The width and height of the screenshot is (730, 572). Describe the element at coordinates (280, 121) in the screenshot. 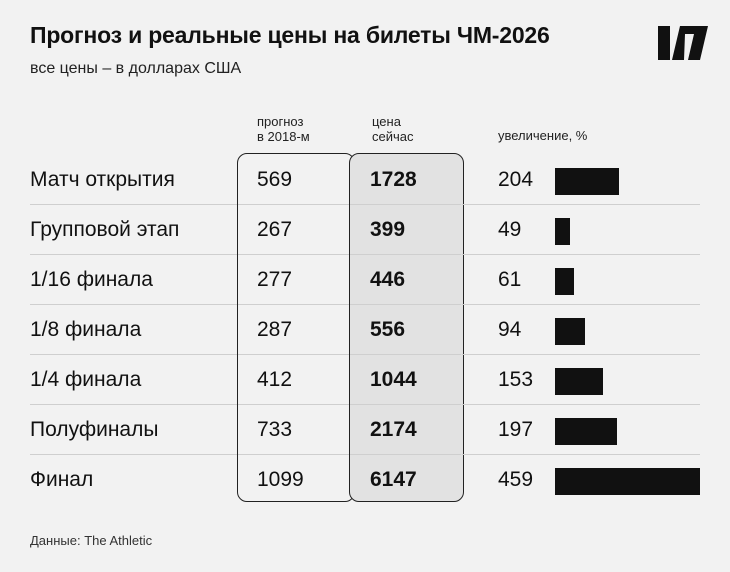

I see `column-header-forecast-line1: прогноз` at that location.